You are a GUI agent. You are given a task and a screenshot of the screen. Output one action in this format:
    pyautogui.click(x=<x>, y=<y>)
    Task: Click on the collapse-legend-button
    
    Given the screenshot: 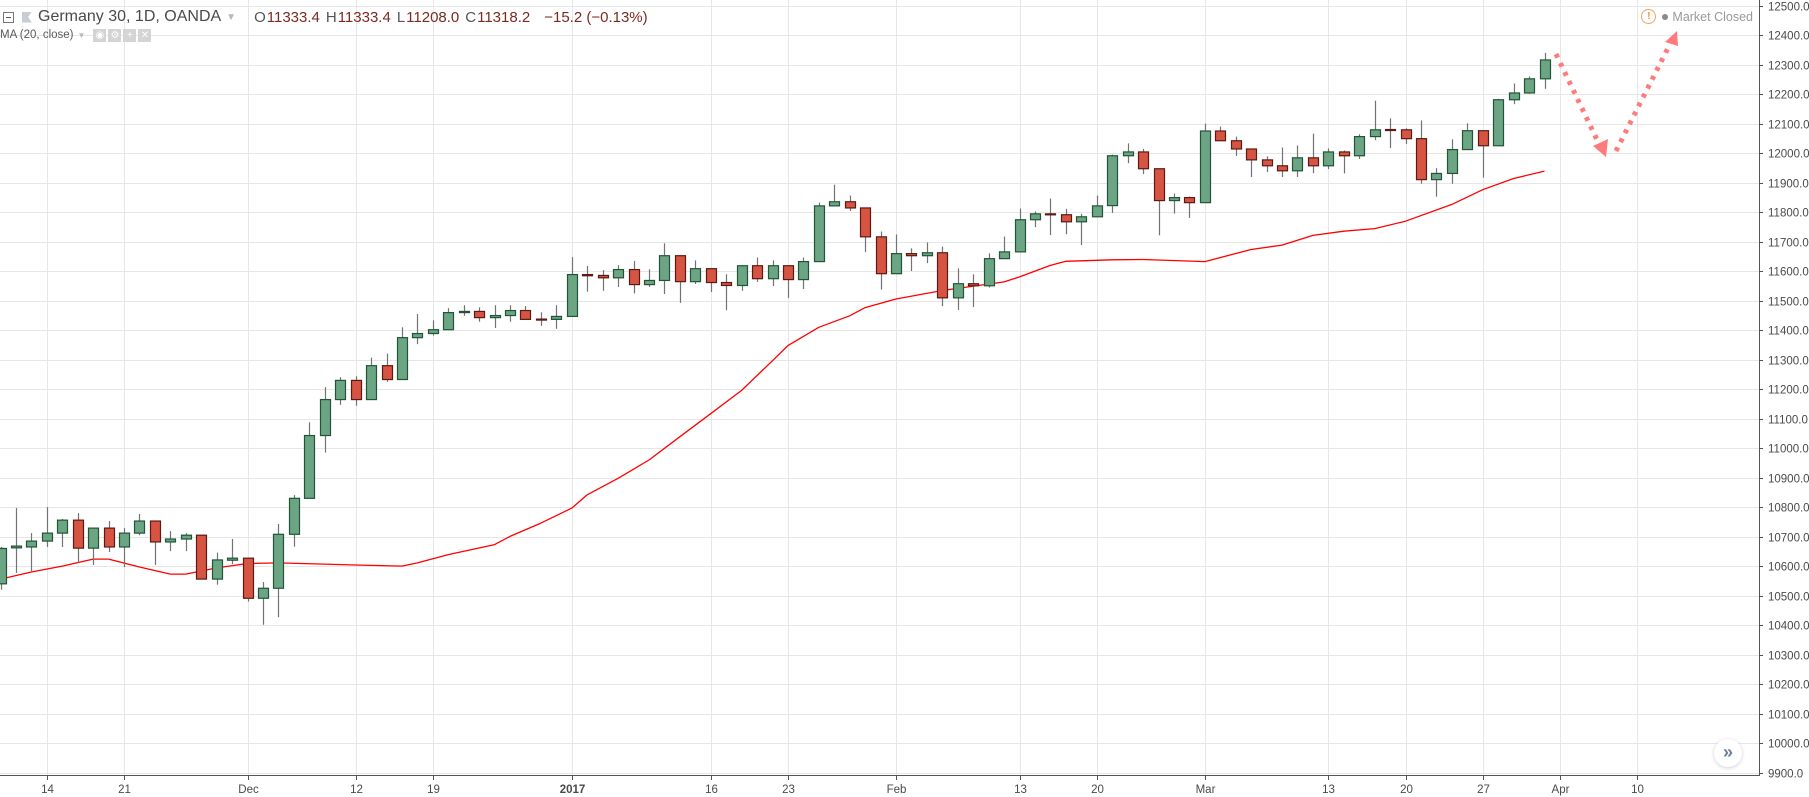 What is the action you would take?
    pyautogui.click(x=8, y=17)
    